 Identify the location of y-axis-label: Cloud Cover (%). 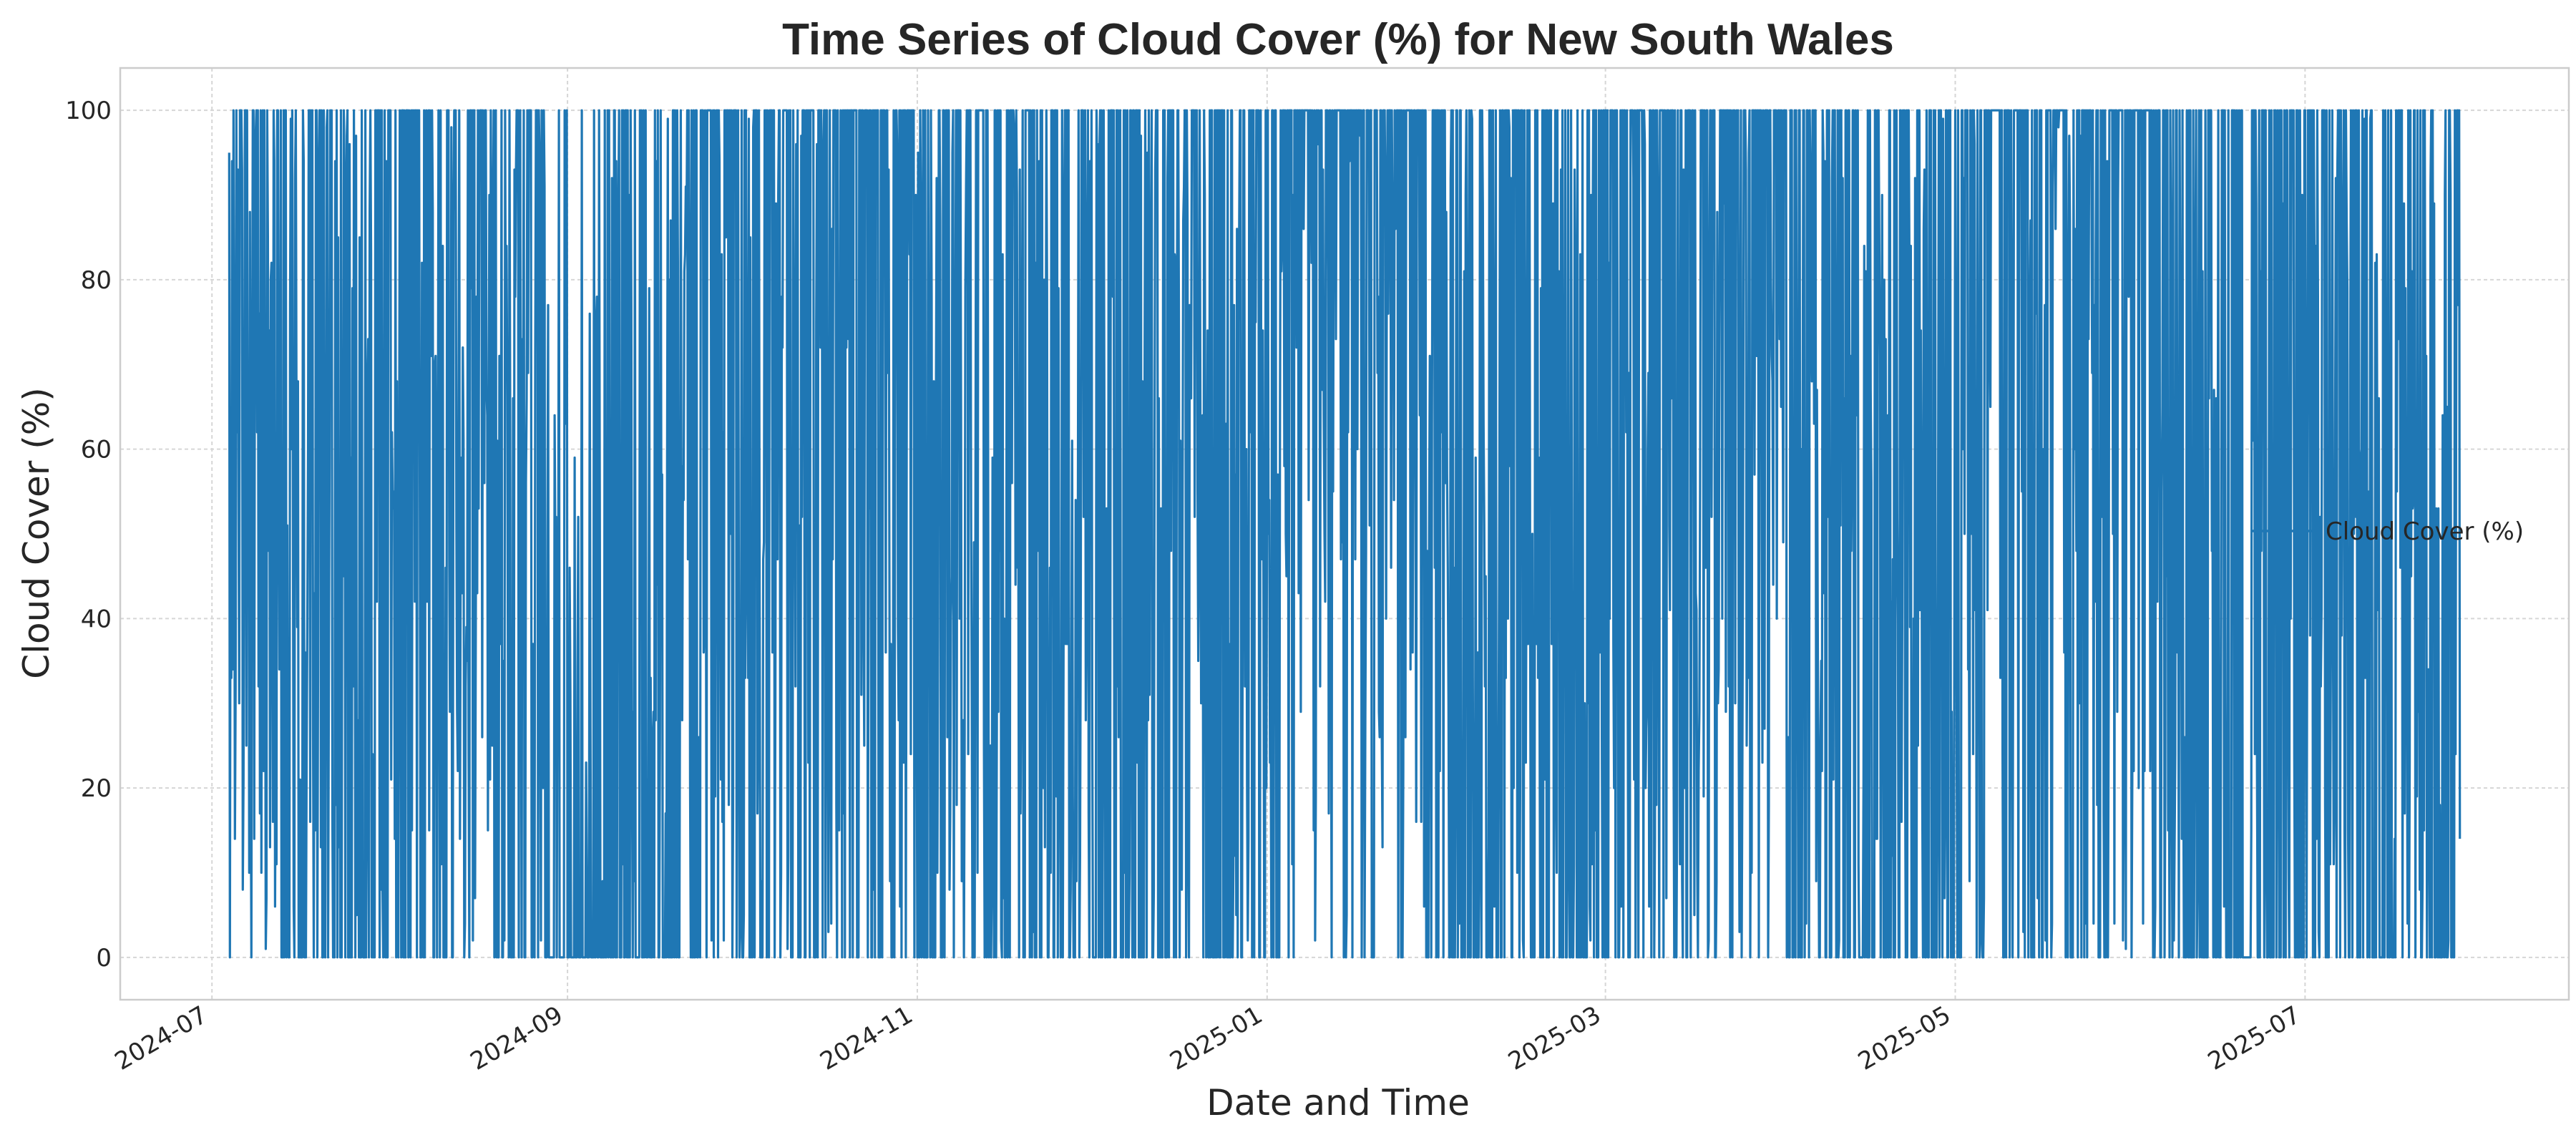
(36, 533).